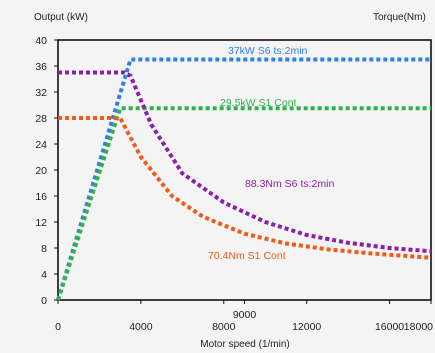  Describe the element at coordinates (44, 301) in the screenshot. I see `y-tick-label: 0` at that location.